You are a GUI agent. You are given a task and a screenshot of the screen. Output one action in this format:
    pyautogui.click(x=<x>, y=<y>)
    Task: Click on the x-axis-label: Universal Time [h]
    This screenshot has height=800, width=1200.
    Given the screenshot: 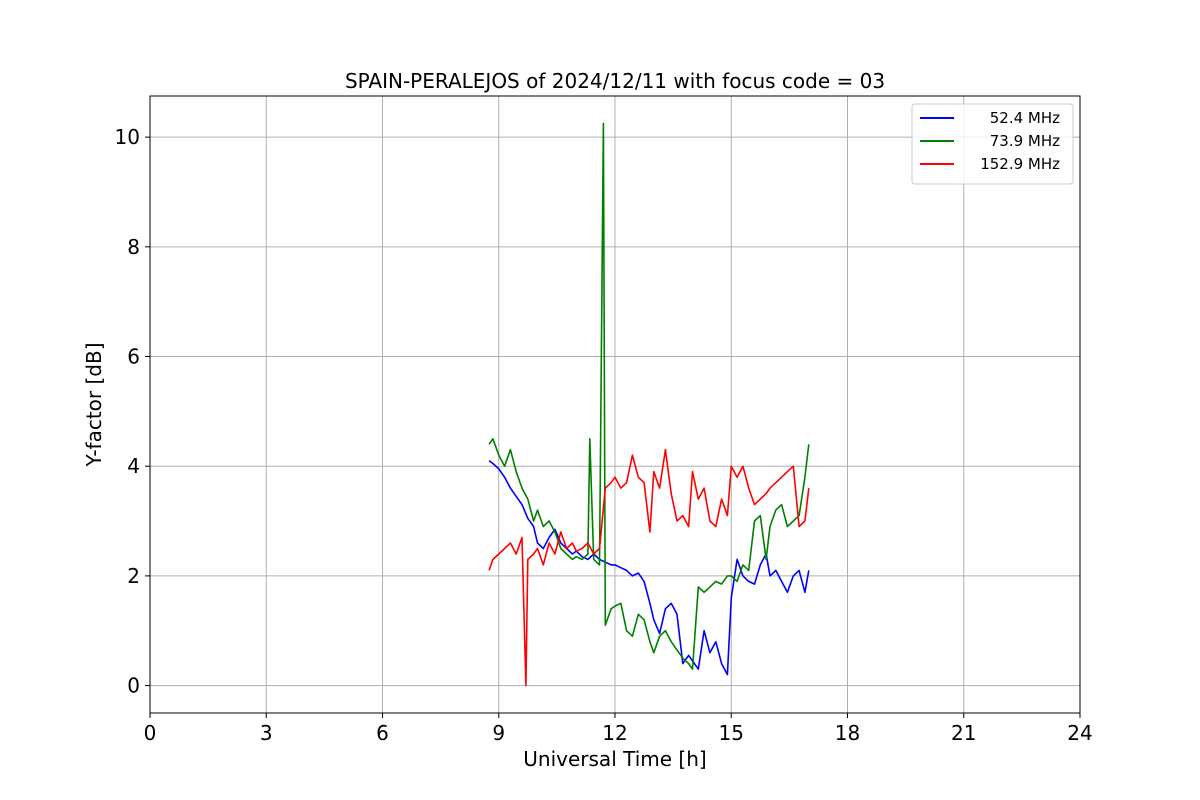 What is the action you would take?
    pyautogui.click(x=614, y=759)
    